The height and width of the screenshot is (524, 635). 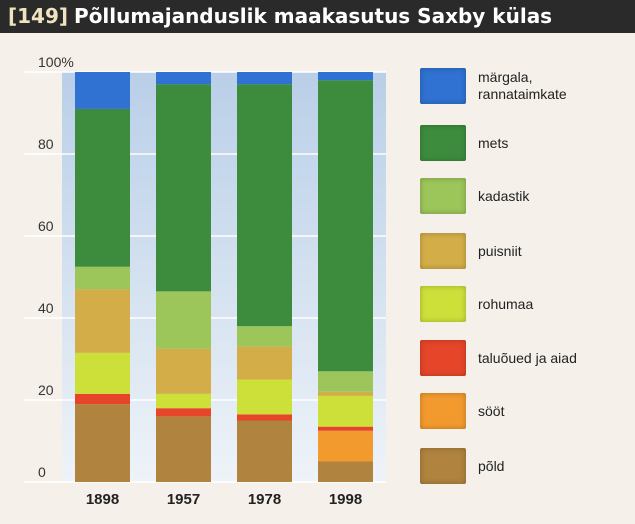 I want to click on x-tick-label: 1998, so click(x=345, y=499).